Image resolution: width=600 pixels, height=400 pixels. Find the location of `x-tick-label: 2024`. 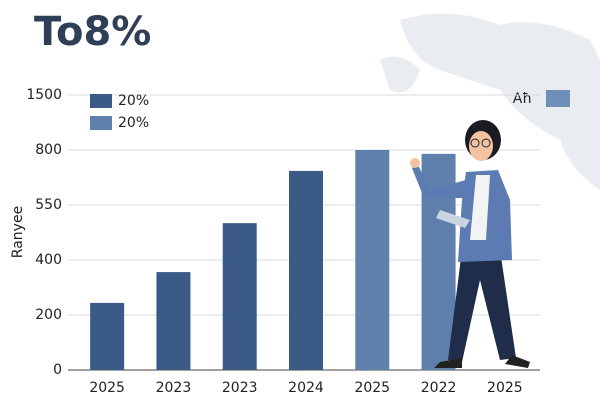

x-tick-label: 2024 is located at coordinates (306, 388).